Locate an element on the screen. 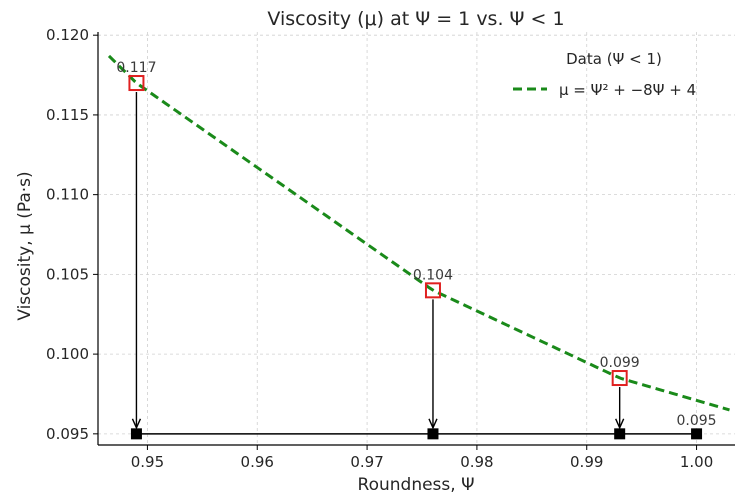 Image resolution: width=745 pixels, height=497 pixels. y-tick-label: 0.115 is located at coordinates (67, 115).